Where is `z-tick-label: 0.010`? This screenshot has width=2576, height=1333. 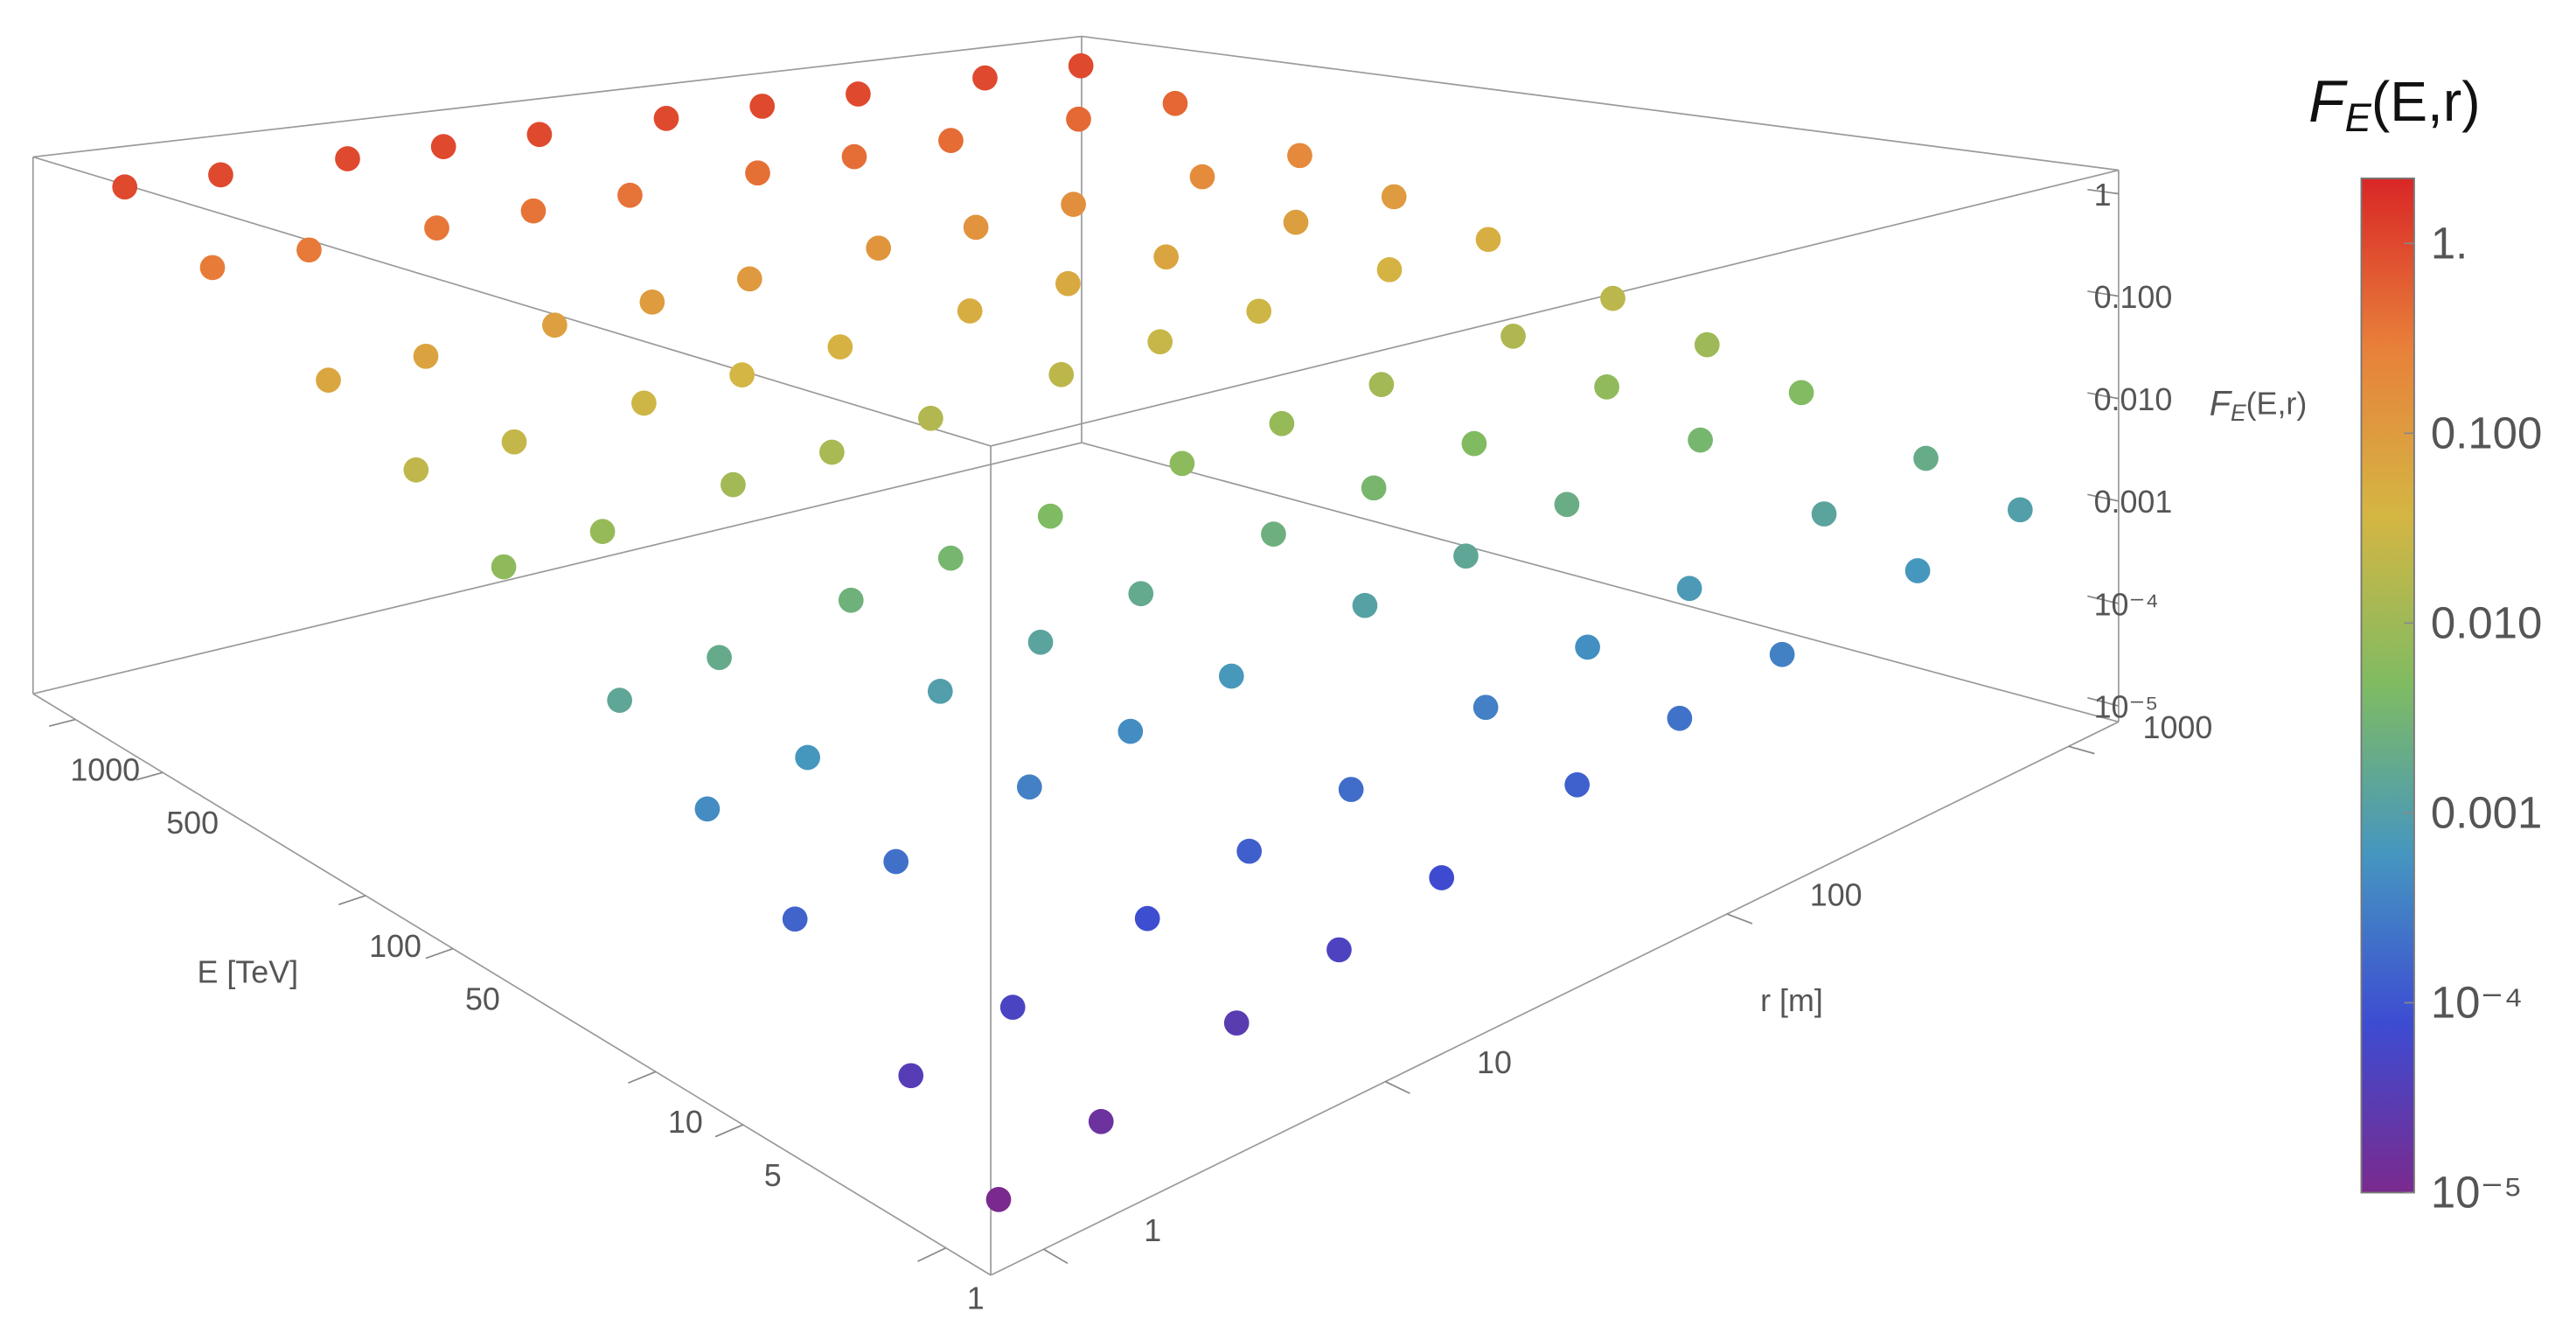 z-tick-label: 0.010 is located at coordinates (2133, 399).